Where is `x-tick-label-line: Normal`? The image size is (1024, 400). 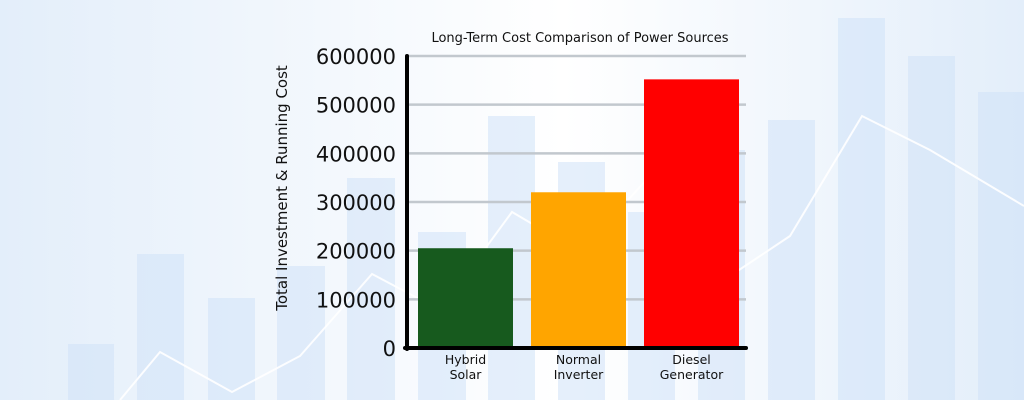
x-tick-label-line: Normal is located at coordinates (578, 359).